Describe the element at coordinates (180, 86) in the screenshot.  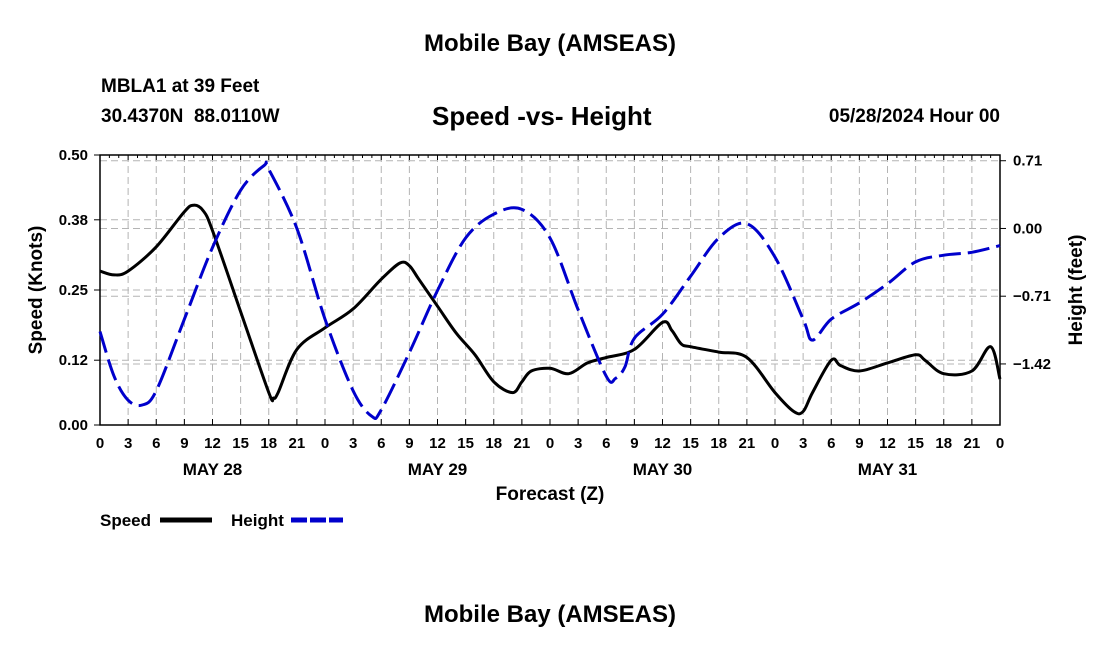
I see `station-label: MBLA1 at 39 Feet` at that location.